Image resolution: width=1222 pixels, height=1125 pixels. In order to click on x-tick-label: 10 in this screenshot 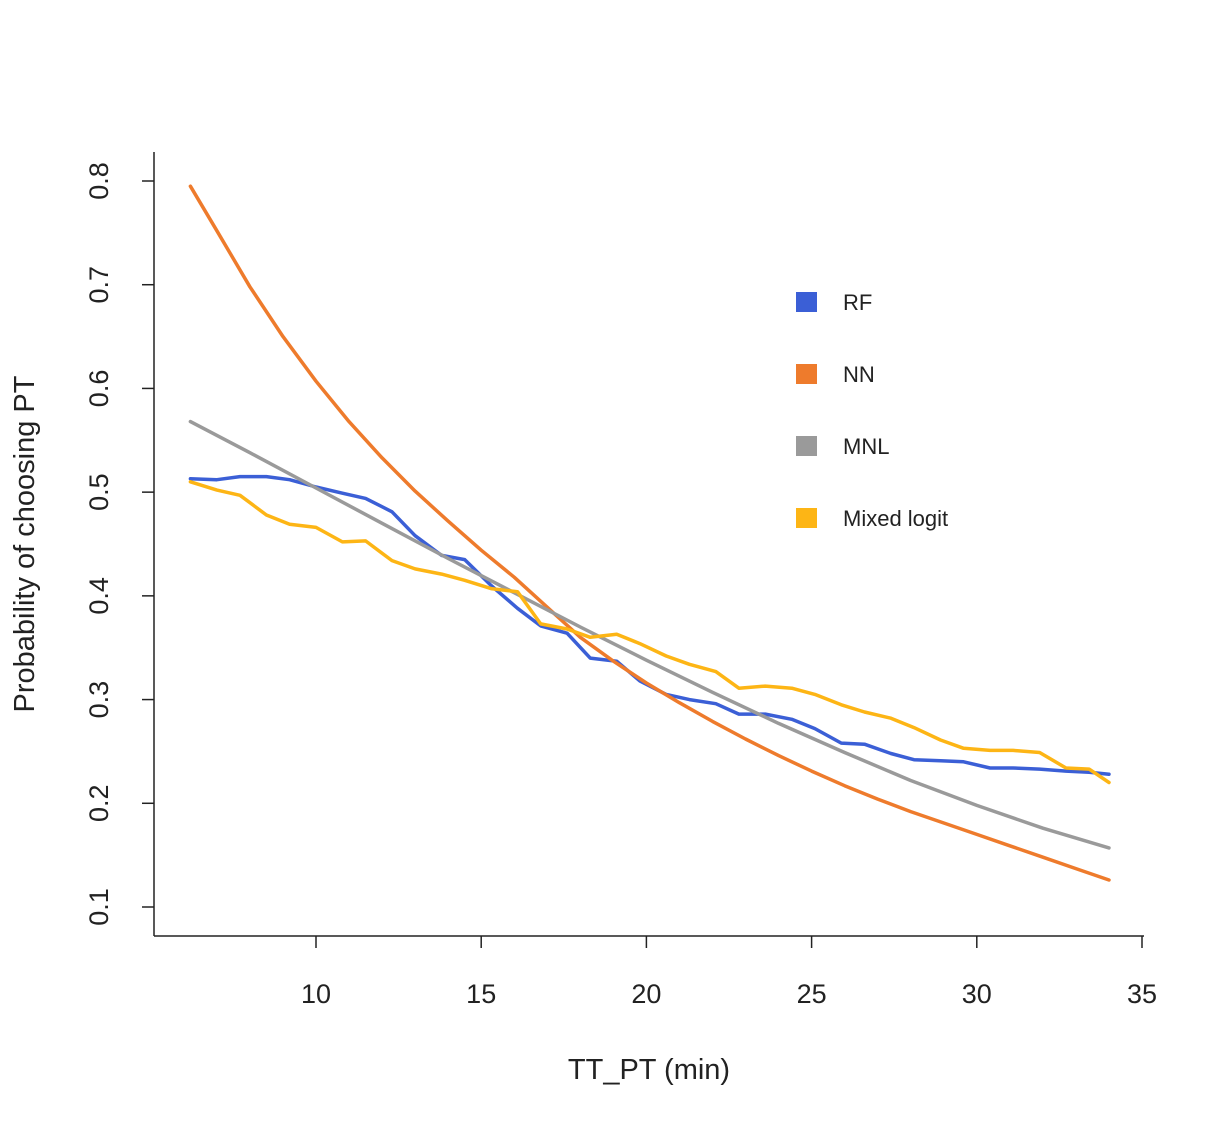, I will do `click(316, 994)`.